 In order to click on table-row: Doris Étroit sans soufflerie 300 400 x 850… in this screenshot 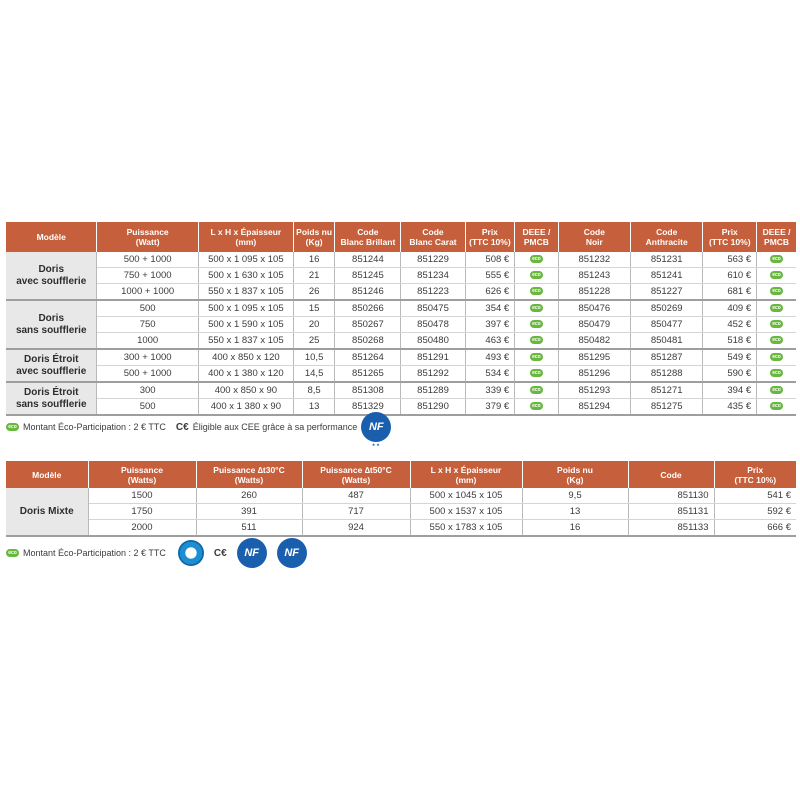, I will do `click(401, 399)`.